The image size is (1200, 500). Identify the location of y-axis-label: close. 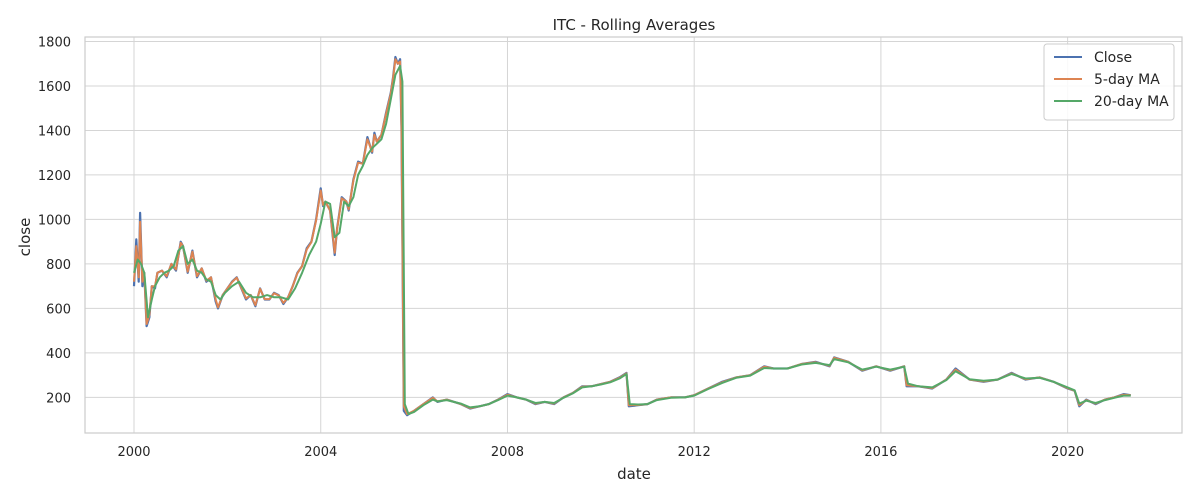
(25, 237).